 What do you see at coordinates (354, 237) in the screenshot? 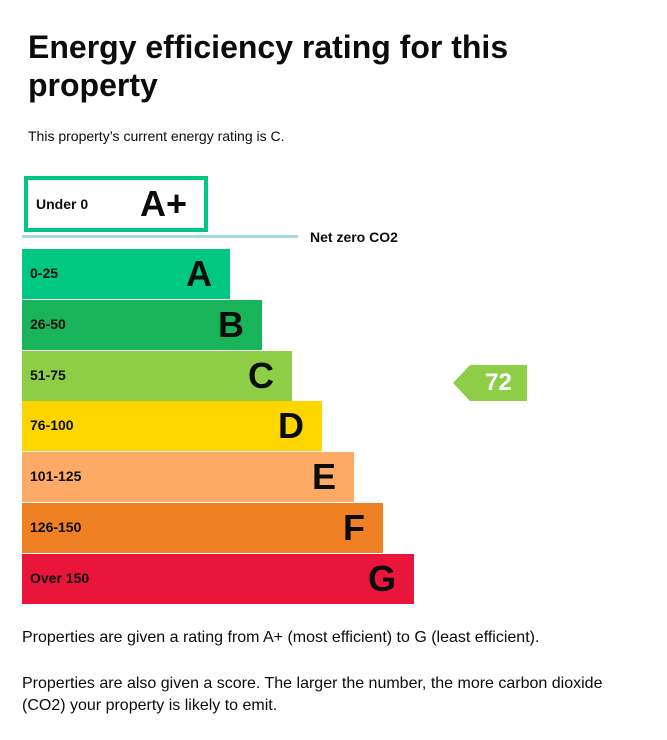
I see `net-zero-label: Net zero CO2` at bounding box center [354, 237].